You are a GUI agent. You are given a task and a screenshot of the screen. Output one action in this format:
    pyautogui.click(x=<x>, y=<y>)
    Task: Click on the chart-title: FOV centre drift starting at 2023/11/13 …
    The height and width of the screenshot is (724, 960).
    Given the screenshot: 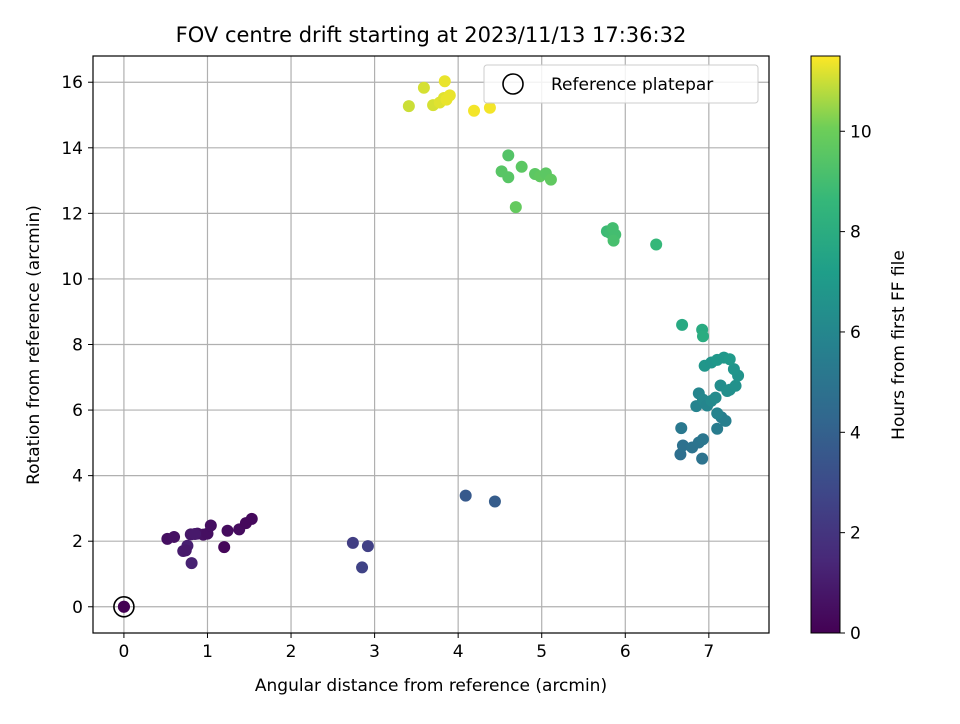 What is the action you would take?
    pyautogui.click(x=431, y=35)
    